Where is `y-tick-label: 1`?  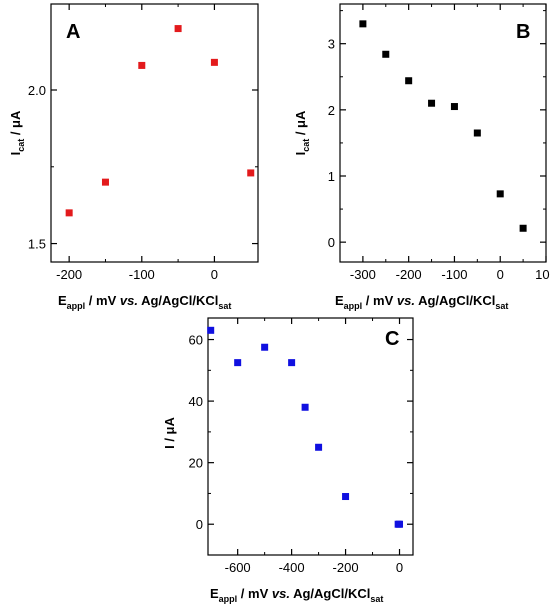 y-tick-label: 1 is located at coordinates (331, 176).